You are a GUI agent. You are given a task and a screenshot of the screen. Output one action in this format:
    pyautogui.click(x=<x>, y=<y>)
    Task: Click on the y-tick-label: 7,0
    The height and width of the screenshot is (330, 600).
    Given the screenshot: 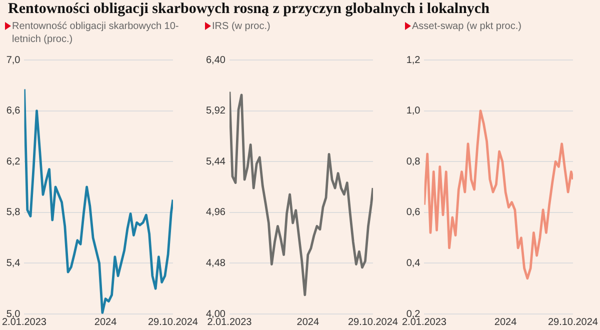 What is the action you would take?
    pyautogui.click(x=13, y=60)
    